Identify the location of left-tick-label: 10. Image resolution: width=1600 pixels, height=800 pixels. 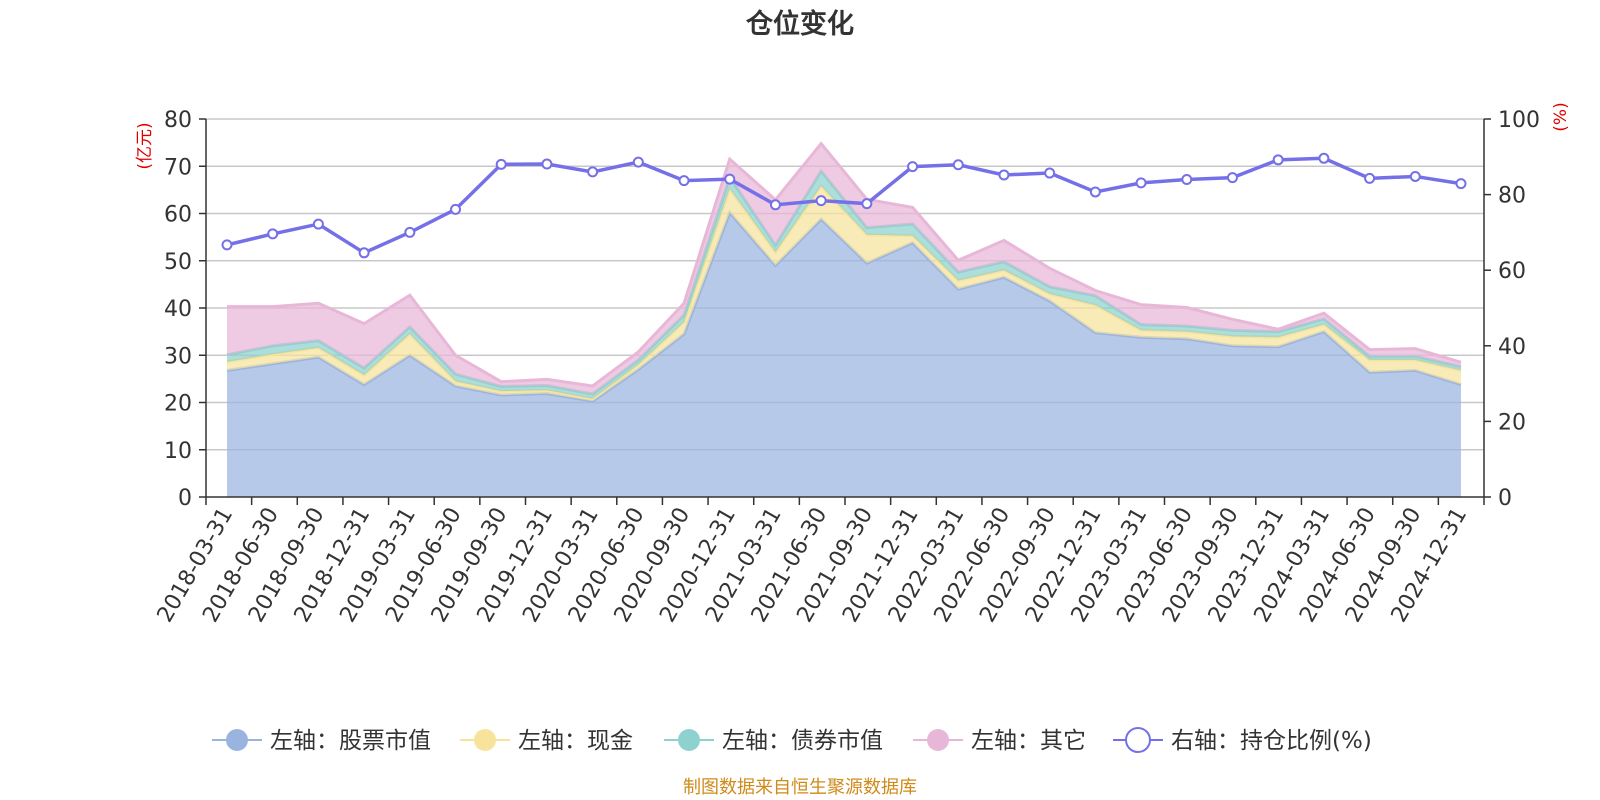
(178, 451).